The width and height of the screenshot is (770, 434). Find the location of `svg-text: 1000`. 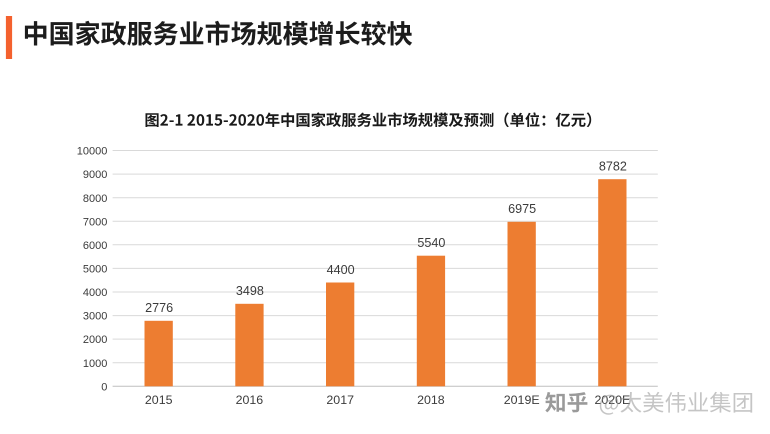

svg-text: 1000 is located at coordinates (95, 364).